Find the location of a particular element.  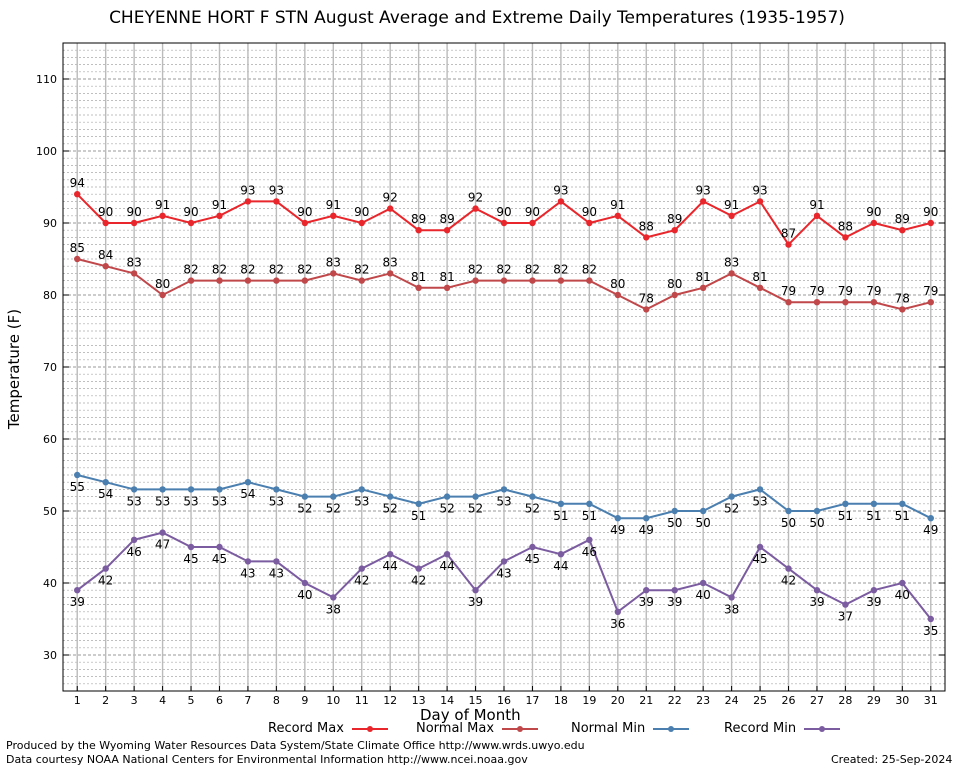

data-label: 51 is located at coordinates (873, 516).